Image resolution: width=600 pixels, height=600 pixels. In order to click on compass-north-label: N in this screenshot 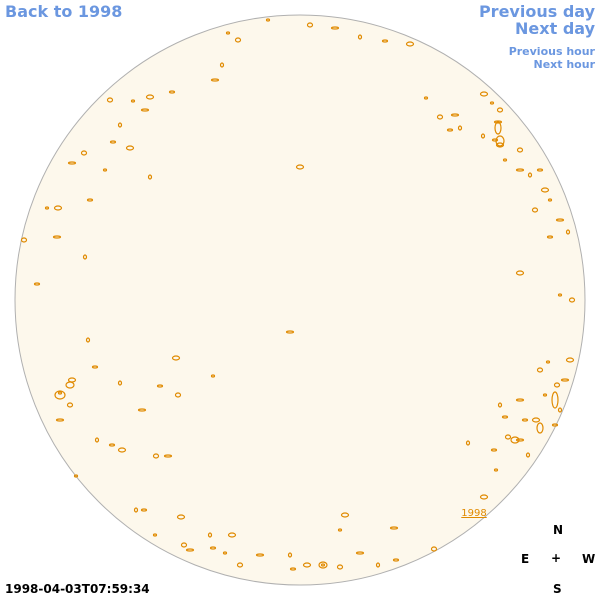, I will do `click(558, 530)`.